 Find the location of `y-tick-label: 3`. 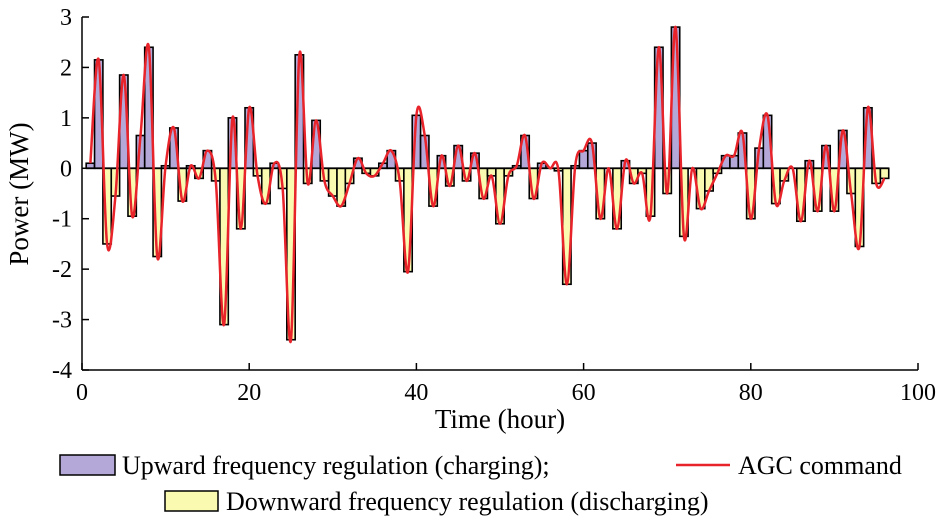

y-tick-label: 3 is located at coordinates (66, 18).